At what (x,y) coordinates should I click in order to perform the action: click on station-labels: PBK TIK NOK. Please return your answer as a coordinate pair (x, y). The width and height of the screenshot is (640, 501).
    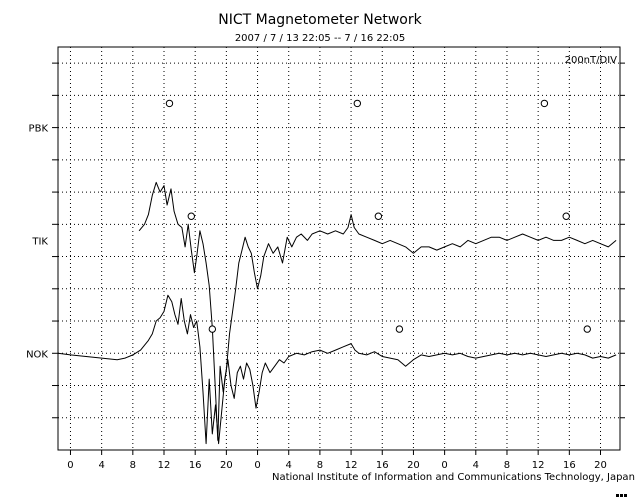
    Looking at the image, I should click on (37, 242).